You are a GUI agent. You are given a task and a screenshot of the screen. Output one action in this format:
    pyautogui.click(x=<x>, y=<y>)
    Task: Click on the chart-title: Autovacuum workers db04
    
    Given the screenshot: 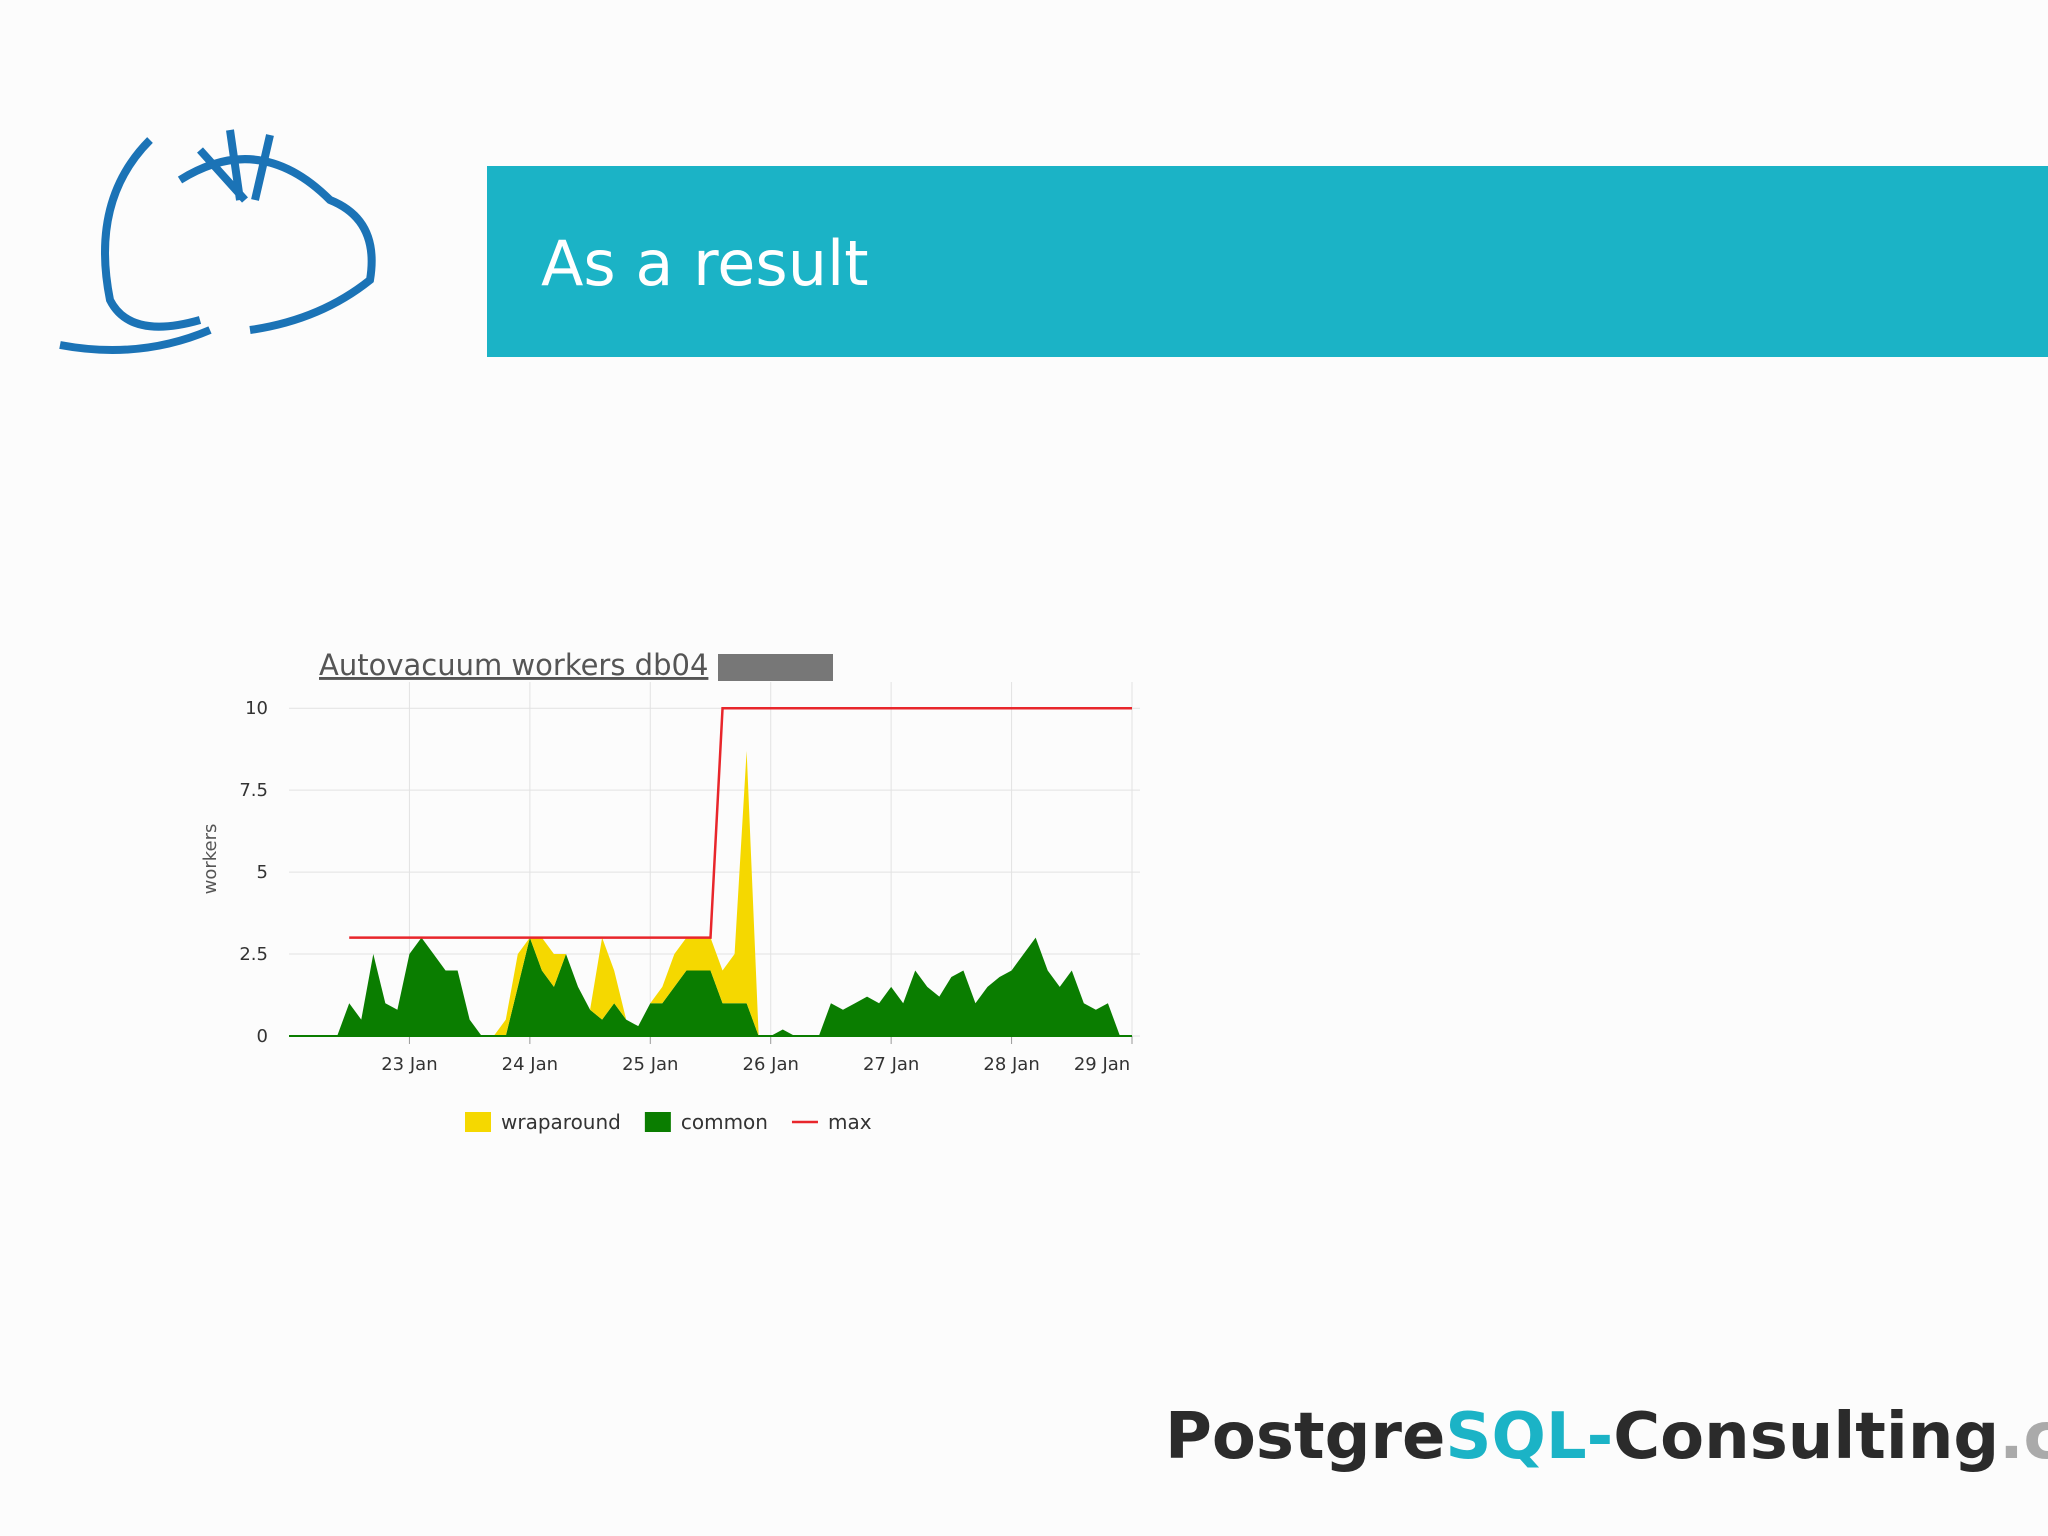 What is the action you would take?
    pyautogui.click(x=513, y=665)
    